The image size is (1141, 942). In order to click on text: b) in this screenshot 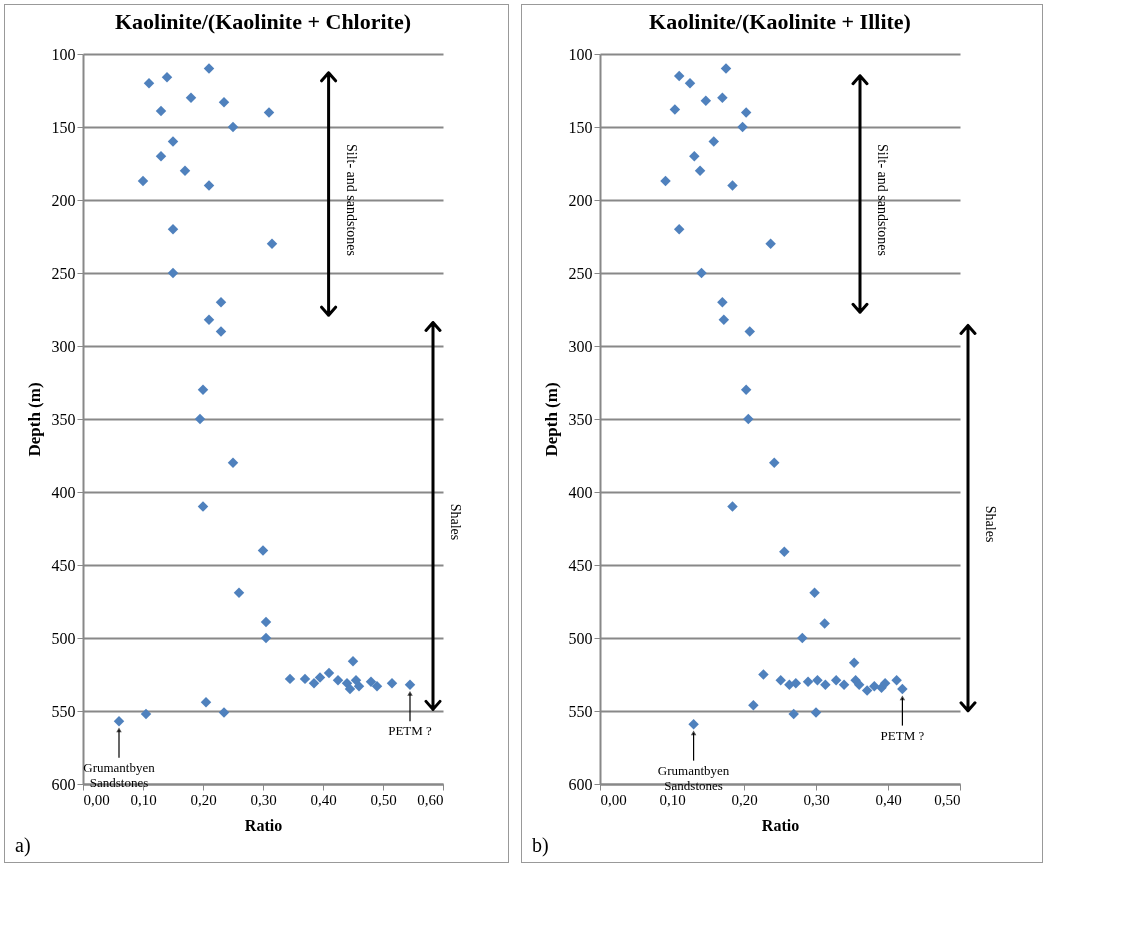, I will do `click(540, 845)`.